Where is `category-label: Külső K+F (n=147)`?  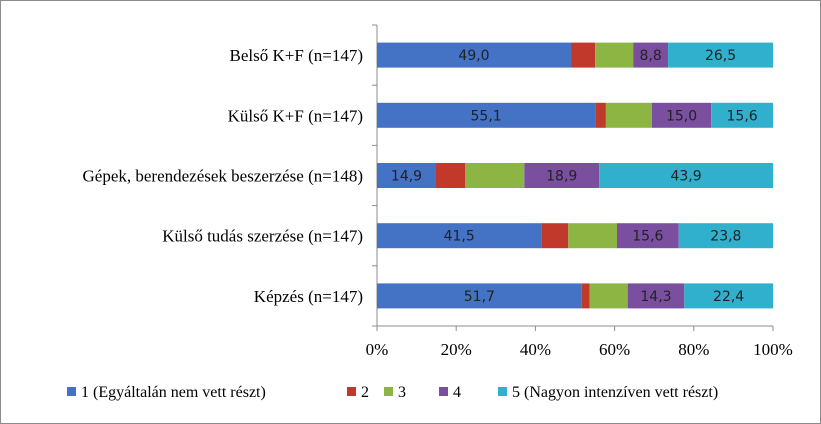
category-label: Külső K+F (n=147) is located at coordinates (295, 115).